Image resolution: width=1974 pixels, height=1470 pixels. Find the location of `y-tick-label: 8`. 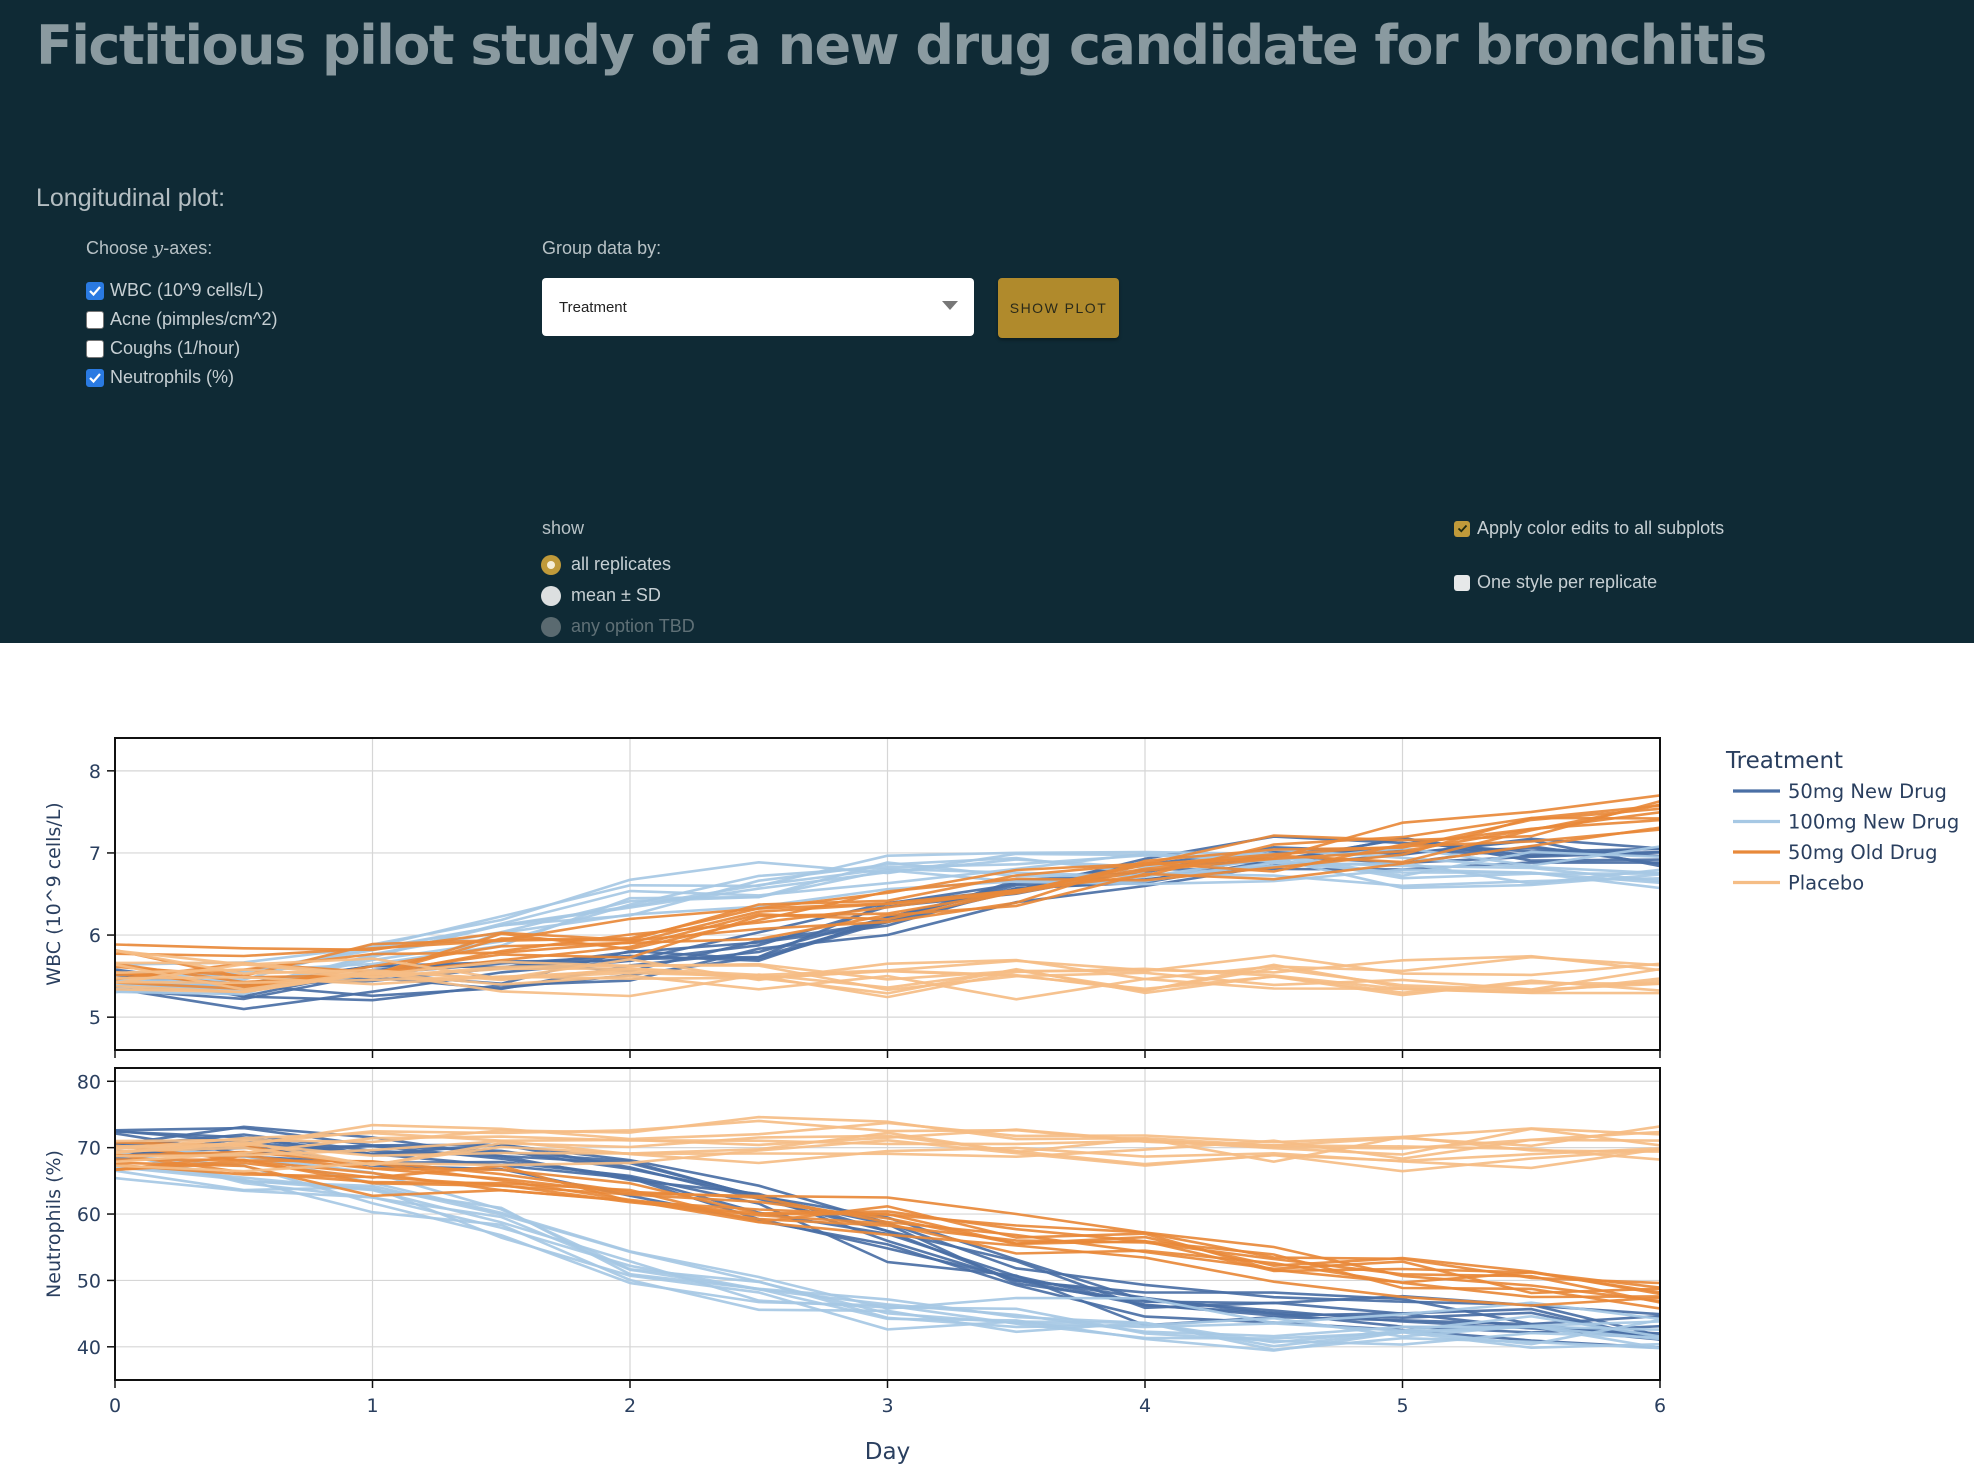

y-tick-label: 8 is located at coordinates (95, 772).